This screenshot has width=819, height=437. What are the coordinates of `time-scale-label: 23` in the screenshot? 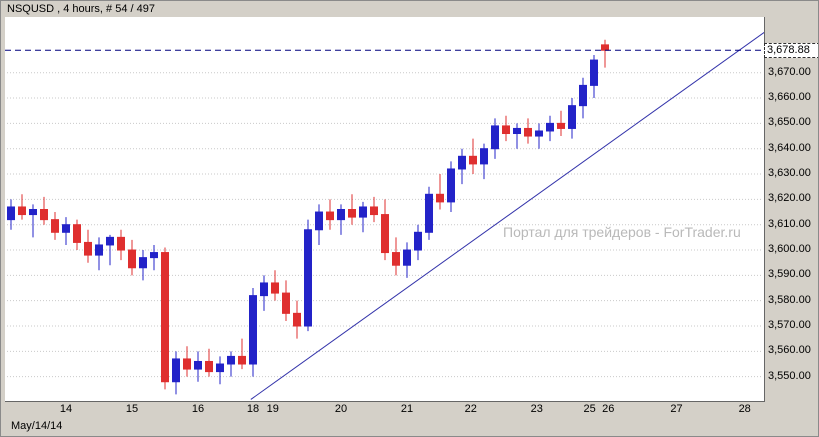 It's located at (536, 409).